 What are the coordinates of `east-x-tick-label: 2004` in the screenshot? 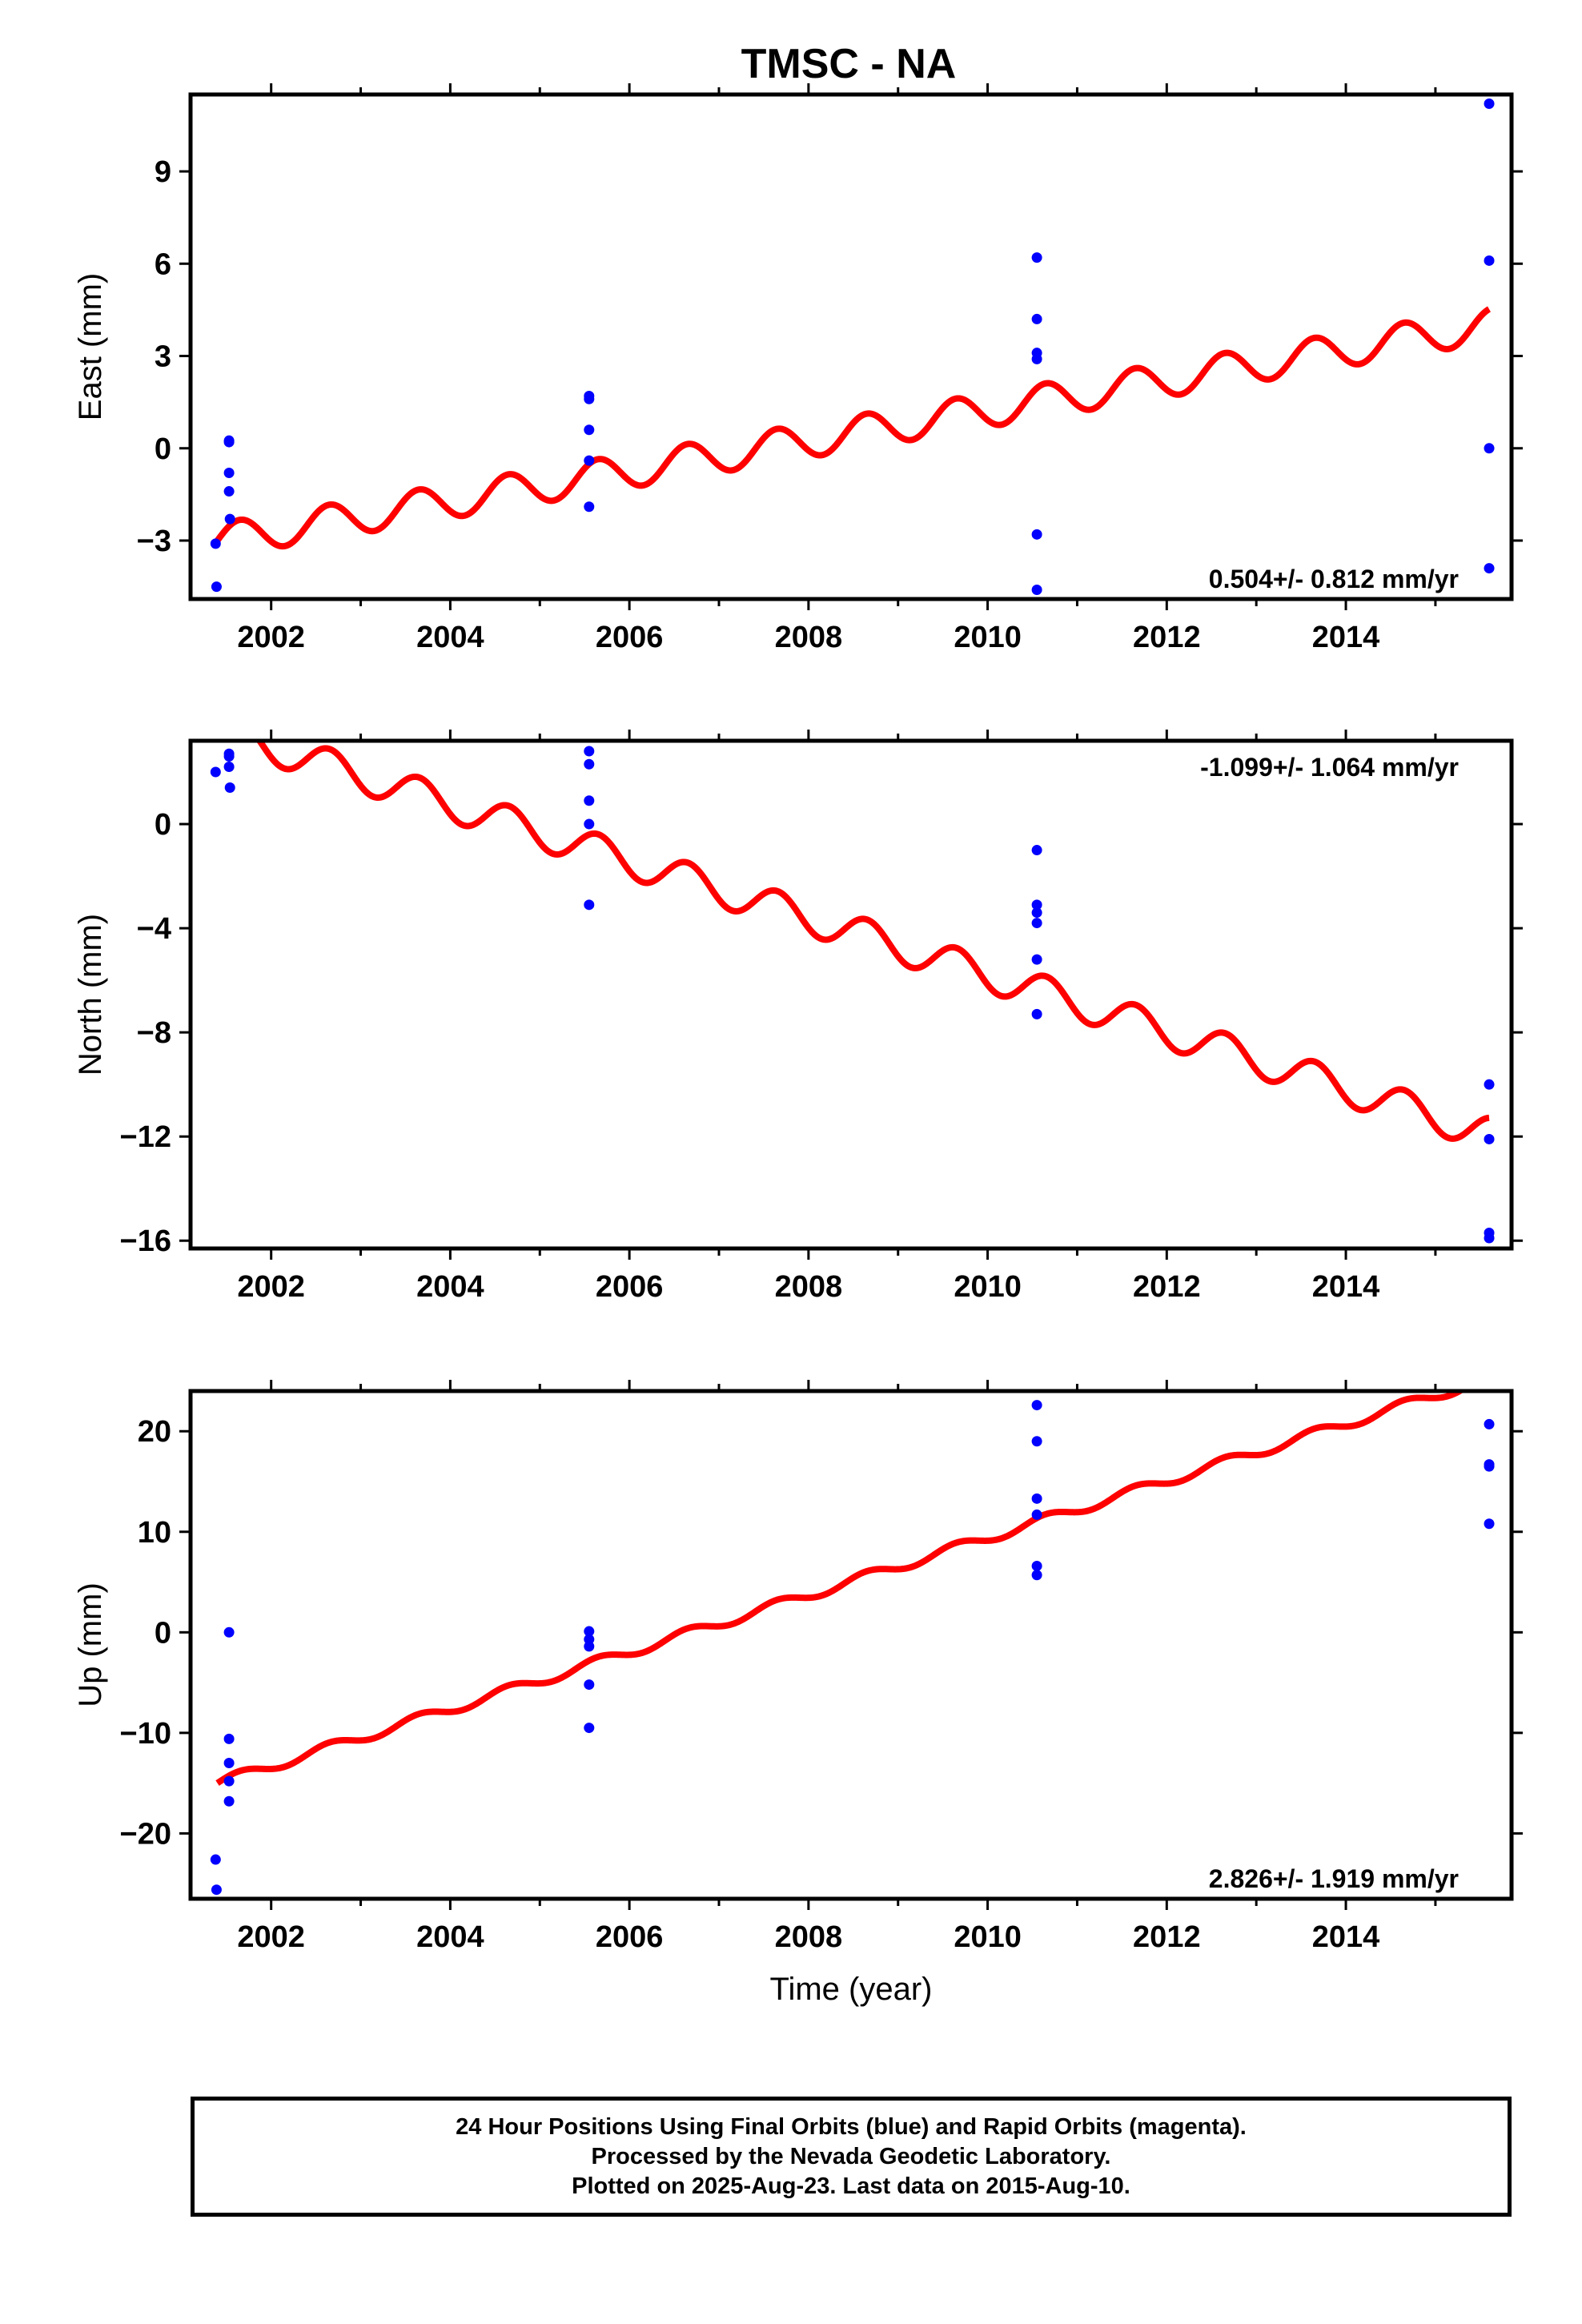 It's located at (450, 637).